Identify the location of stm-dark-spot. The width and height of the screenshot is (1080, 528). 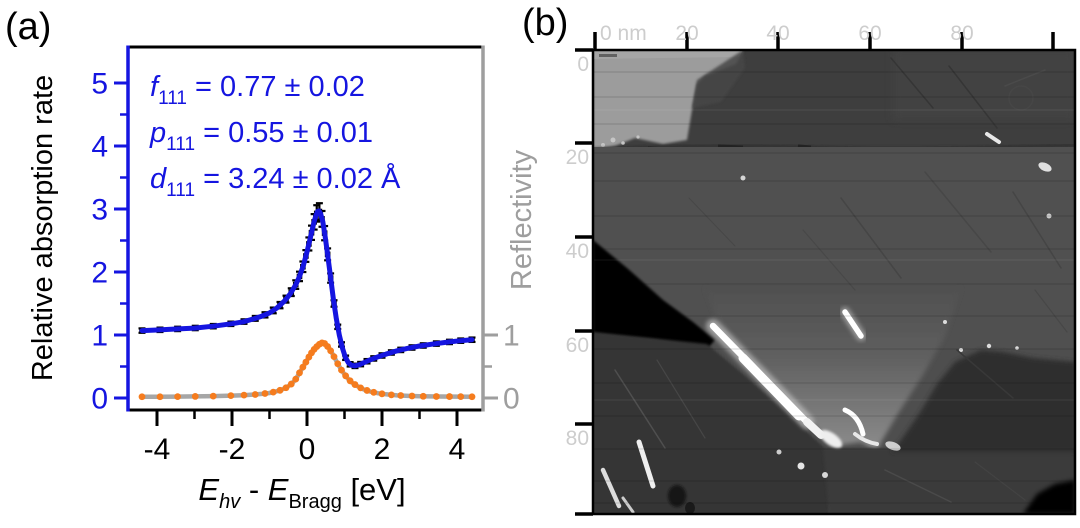
(677, 496).